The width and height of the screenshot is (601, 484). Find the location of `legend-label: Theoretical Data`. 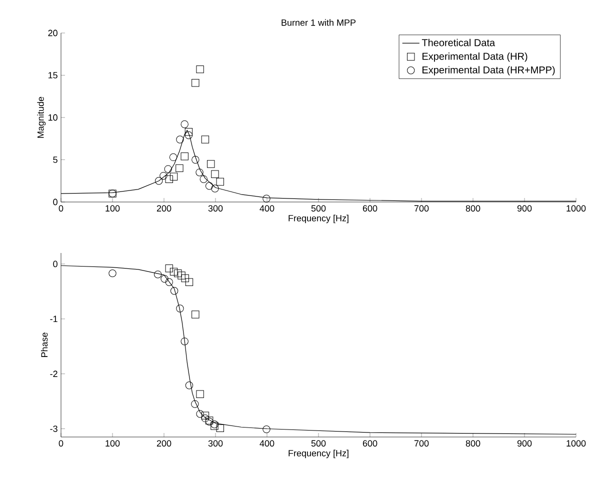

legend-label: Theoretical Data is located at coordinates (459, 42).